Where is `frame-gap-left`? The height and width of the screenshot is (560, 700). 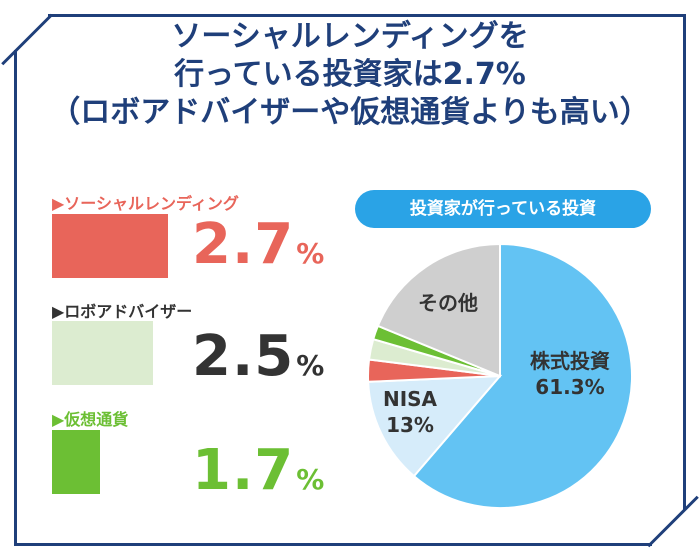
frame-gap-left is located at coordinates (14, 30).